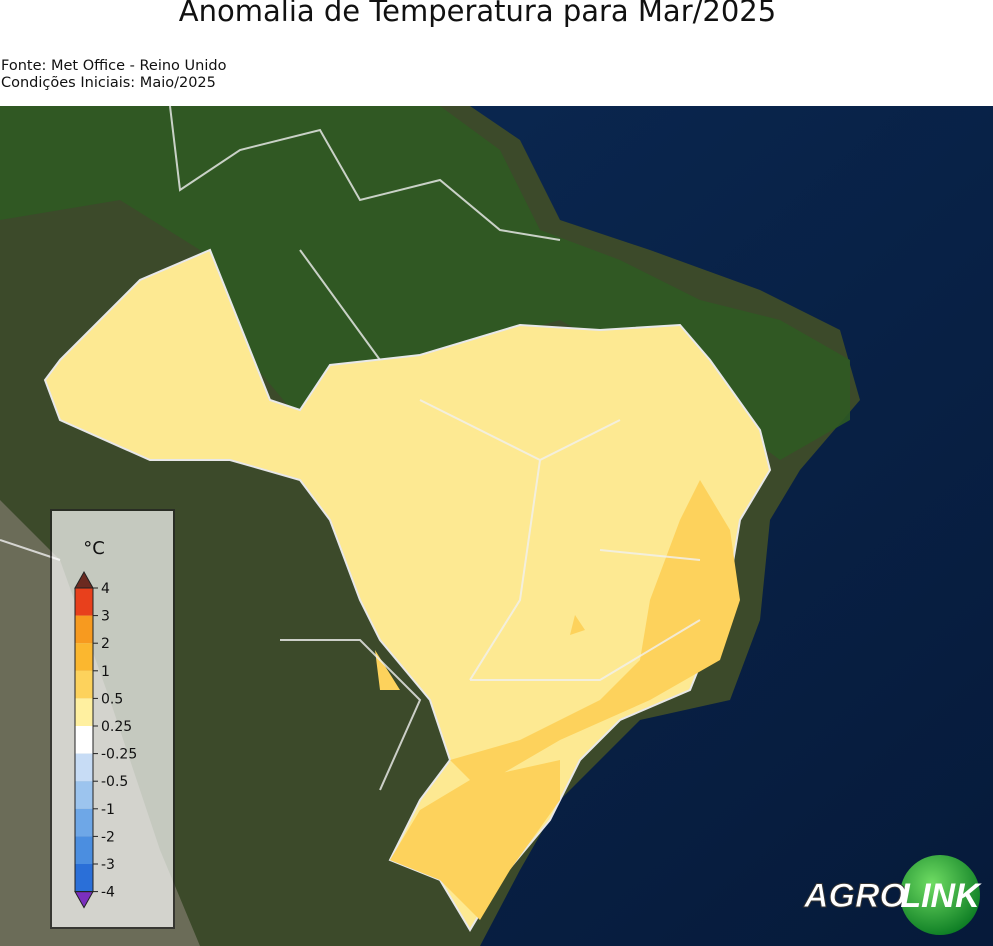 This screenshot has height=946, width=993. Describe the element at coordinates (477, 14) in the screenshot. I see `map-title: Anomalia de Temperatura para Mar/2025` at that location.